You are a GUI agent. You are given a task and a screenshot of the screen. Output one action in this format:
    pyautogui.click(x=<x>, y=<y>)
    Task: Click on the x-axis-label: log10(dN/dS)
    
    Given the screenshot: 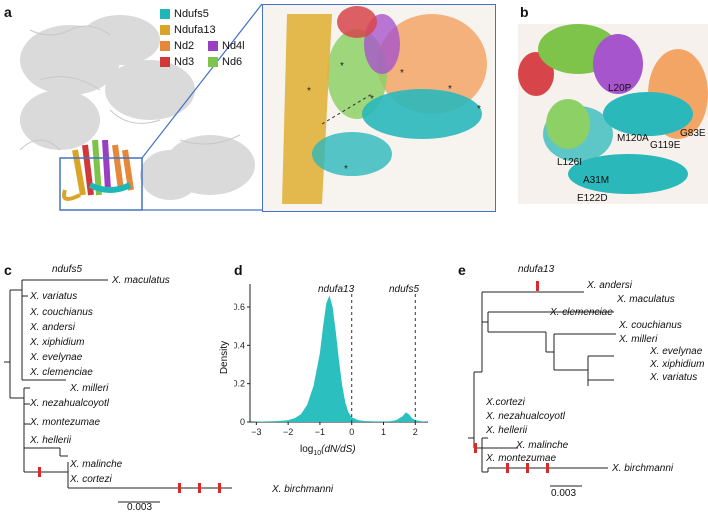 What is the action you would take?
    pyautogui.click(x=328, y=450)
    